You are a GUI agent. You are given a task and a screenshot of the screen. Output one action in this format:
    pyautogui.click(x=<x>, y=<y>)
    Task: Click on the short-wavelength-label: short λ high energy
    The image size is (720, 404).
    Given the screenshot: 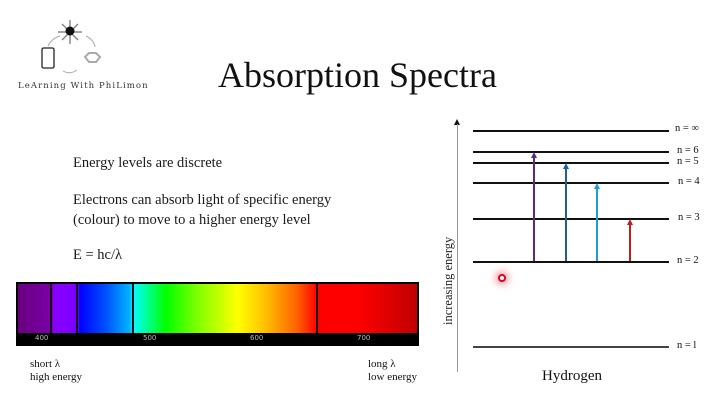 What is the action you would take?
    pyautogui.click(x=56, y=370)
    